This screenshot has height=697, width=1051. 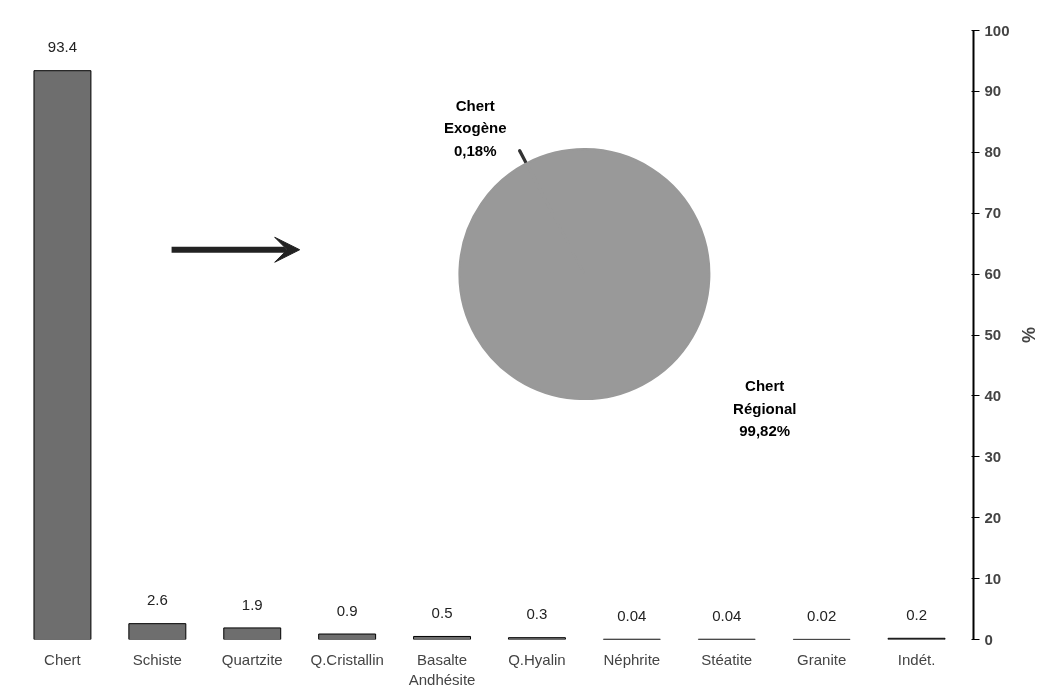 I want to click on x-tick-label: Q.Hyalin, so click(x=537, y=659).